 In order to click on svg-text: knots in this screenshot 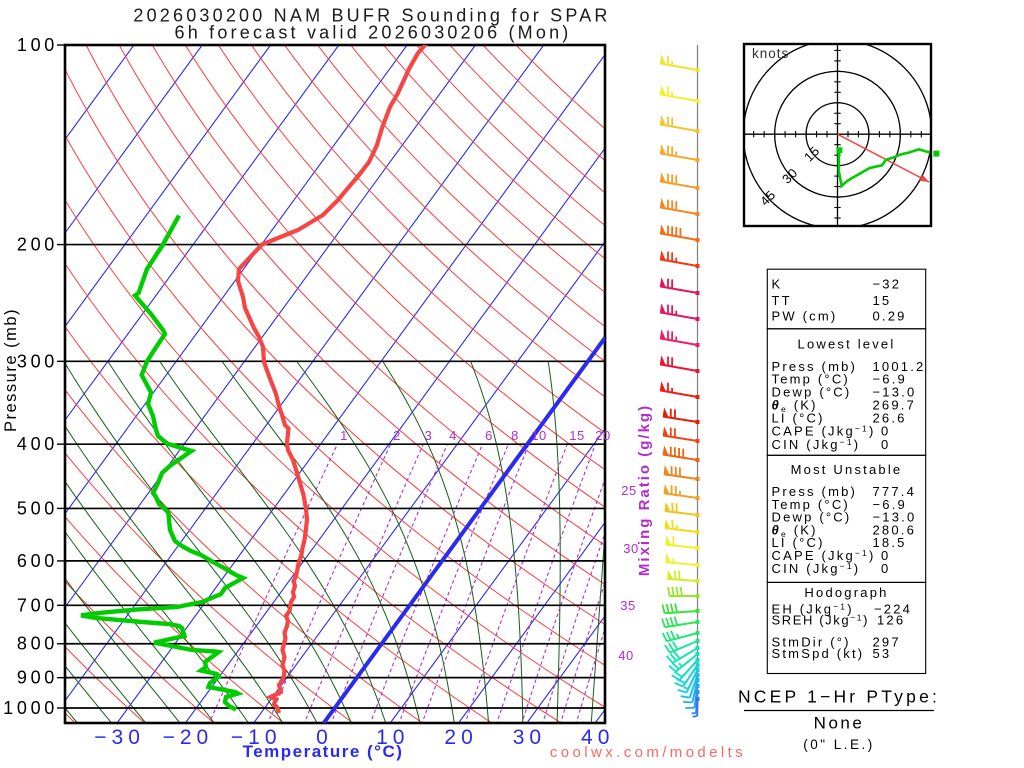, I will do `click(770, 53)`.